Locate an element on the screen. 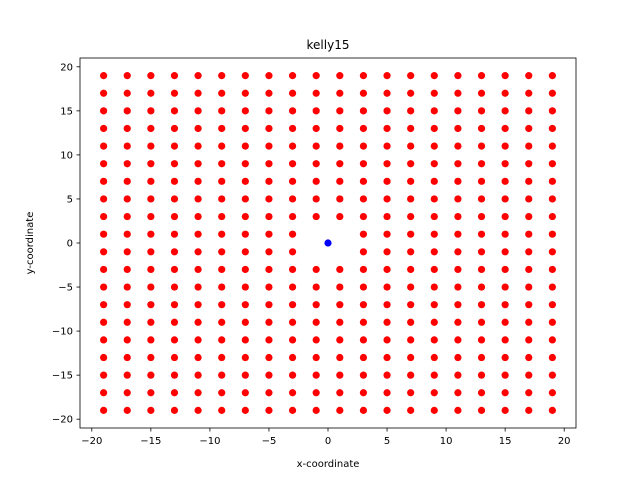  x-tick-label: 10 is located at coordinates (446, 441).